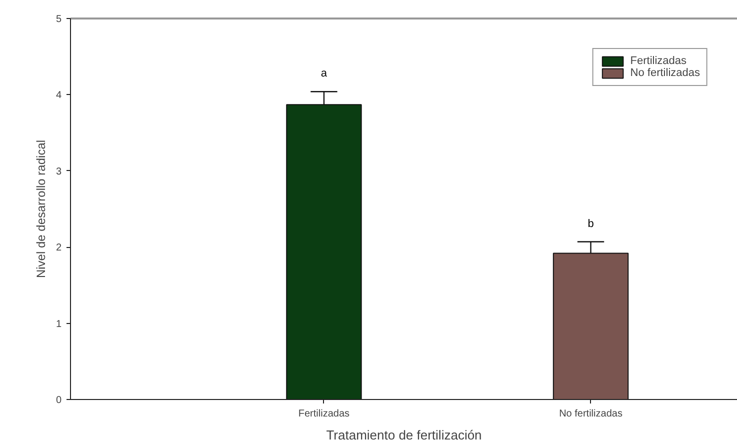 The width and height of the screenshot is (737, 445). I want to click on y-tick-label: 5, so click(59, 19).